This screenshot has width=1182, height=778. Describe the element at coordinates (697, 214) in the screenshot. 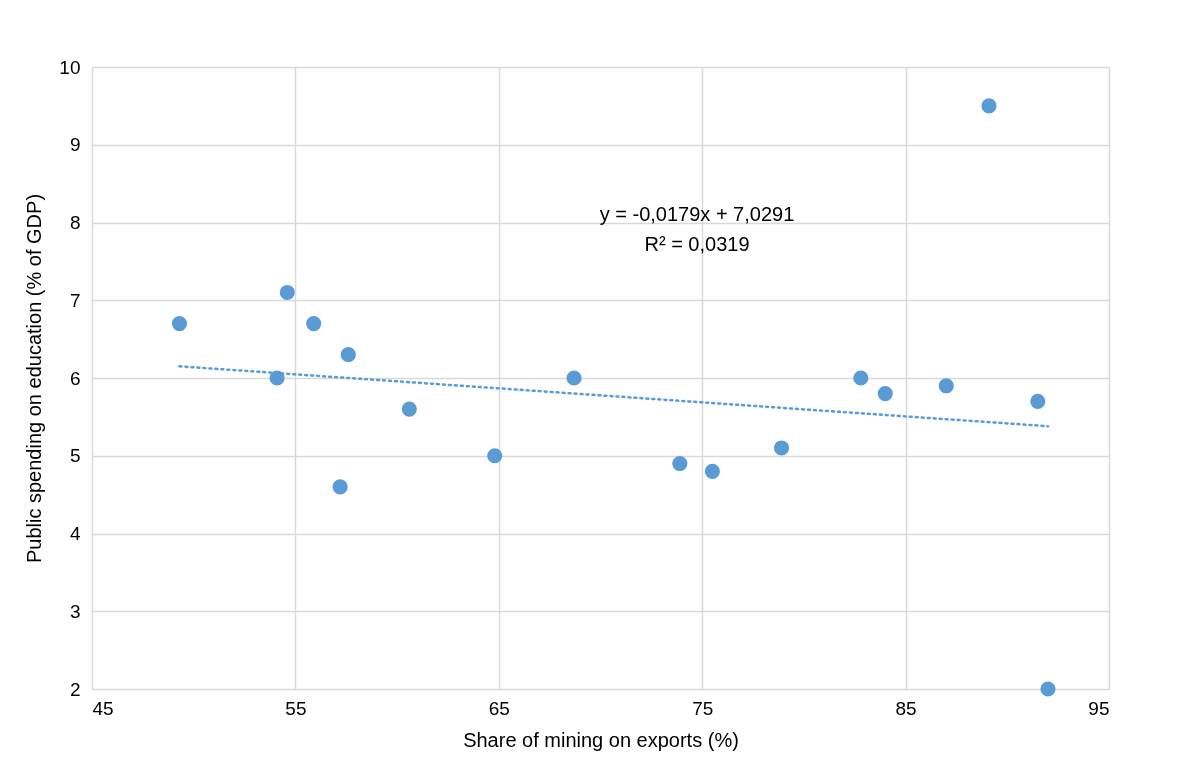

I see `annotation: y = -0,0179x + 7,0291` at that location.